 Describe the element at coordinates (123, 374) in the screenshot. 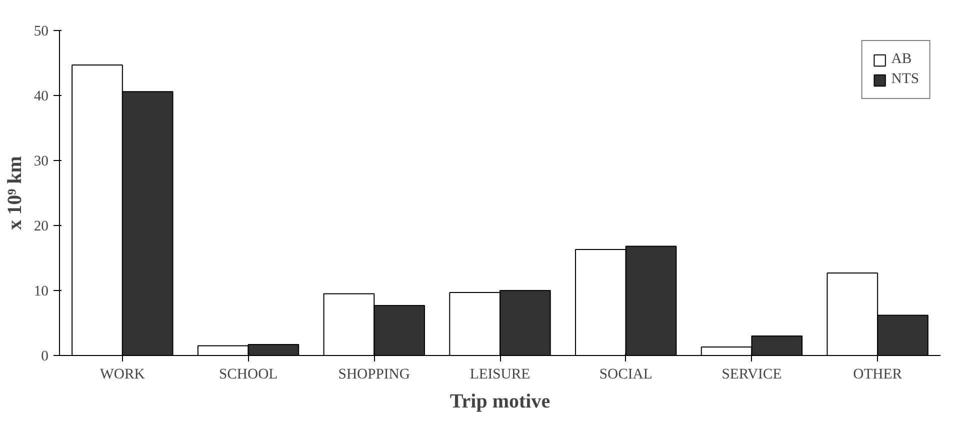

I see `x-tick-label: WORK` at that location.